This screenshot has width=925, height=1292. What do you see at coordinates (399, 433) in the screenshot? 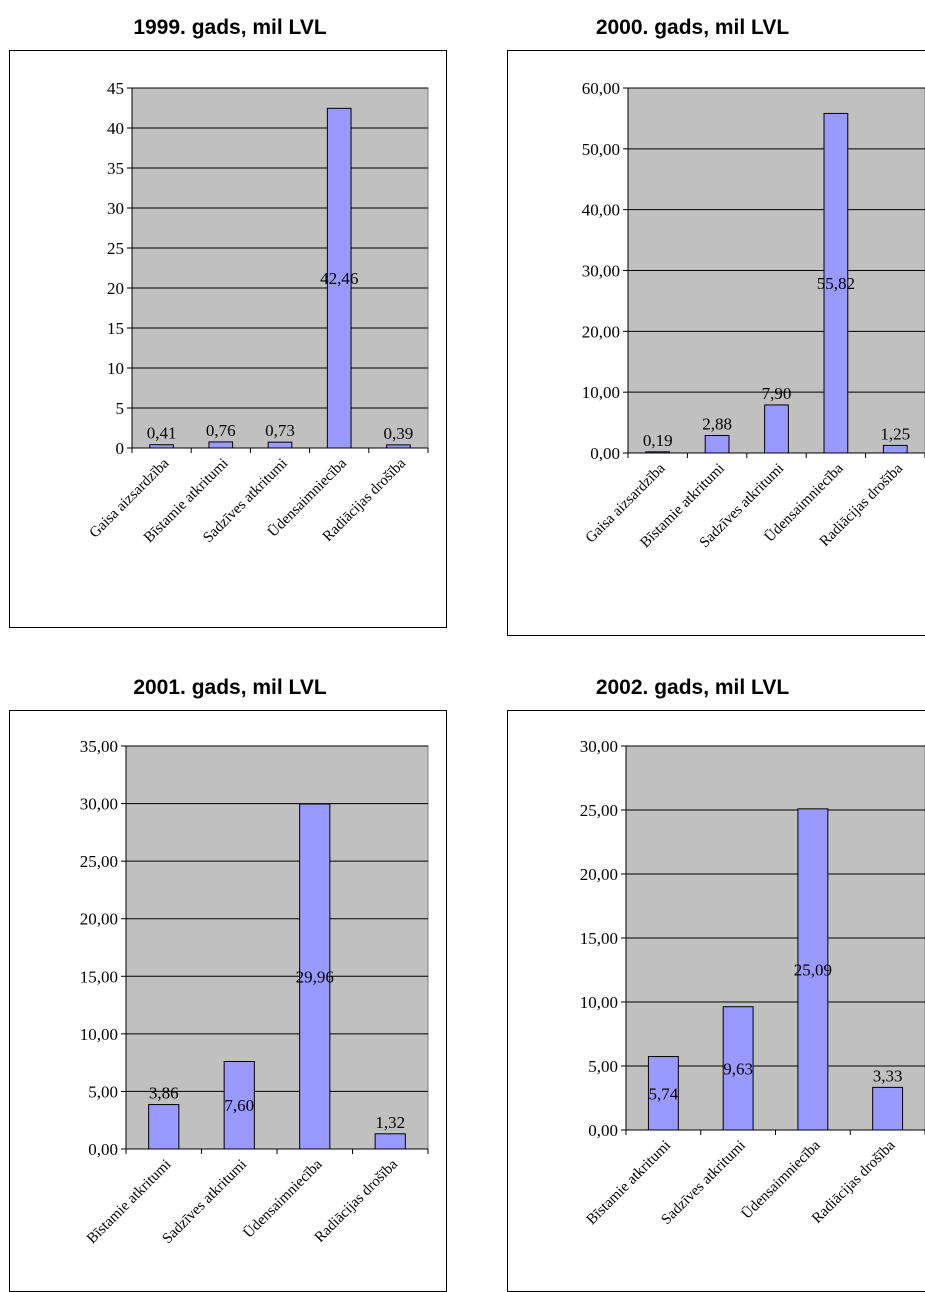
I see `data-label: 0,39` at bounding box center [399, 433].